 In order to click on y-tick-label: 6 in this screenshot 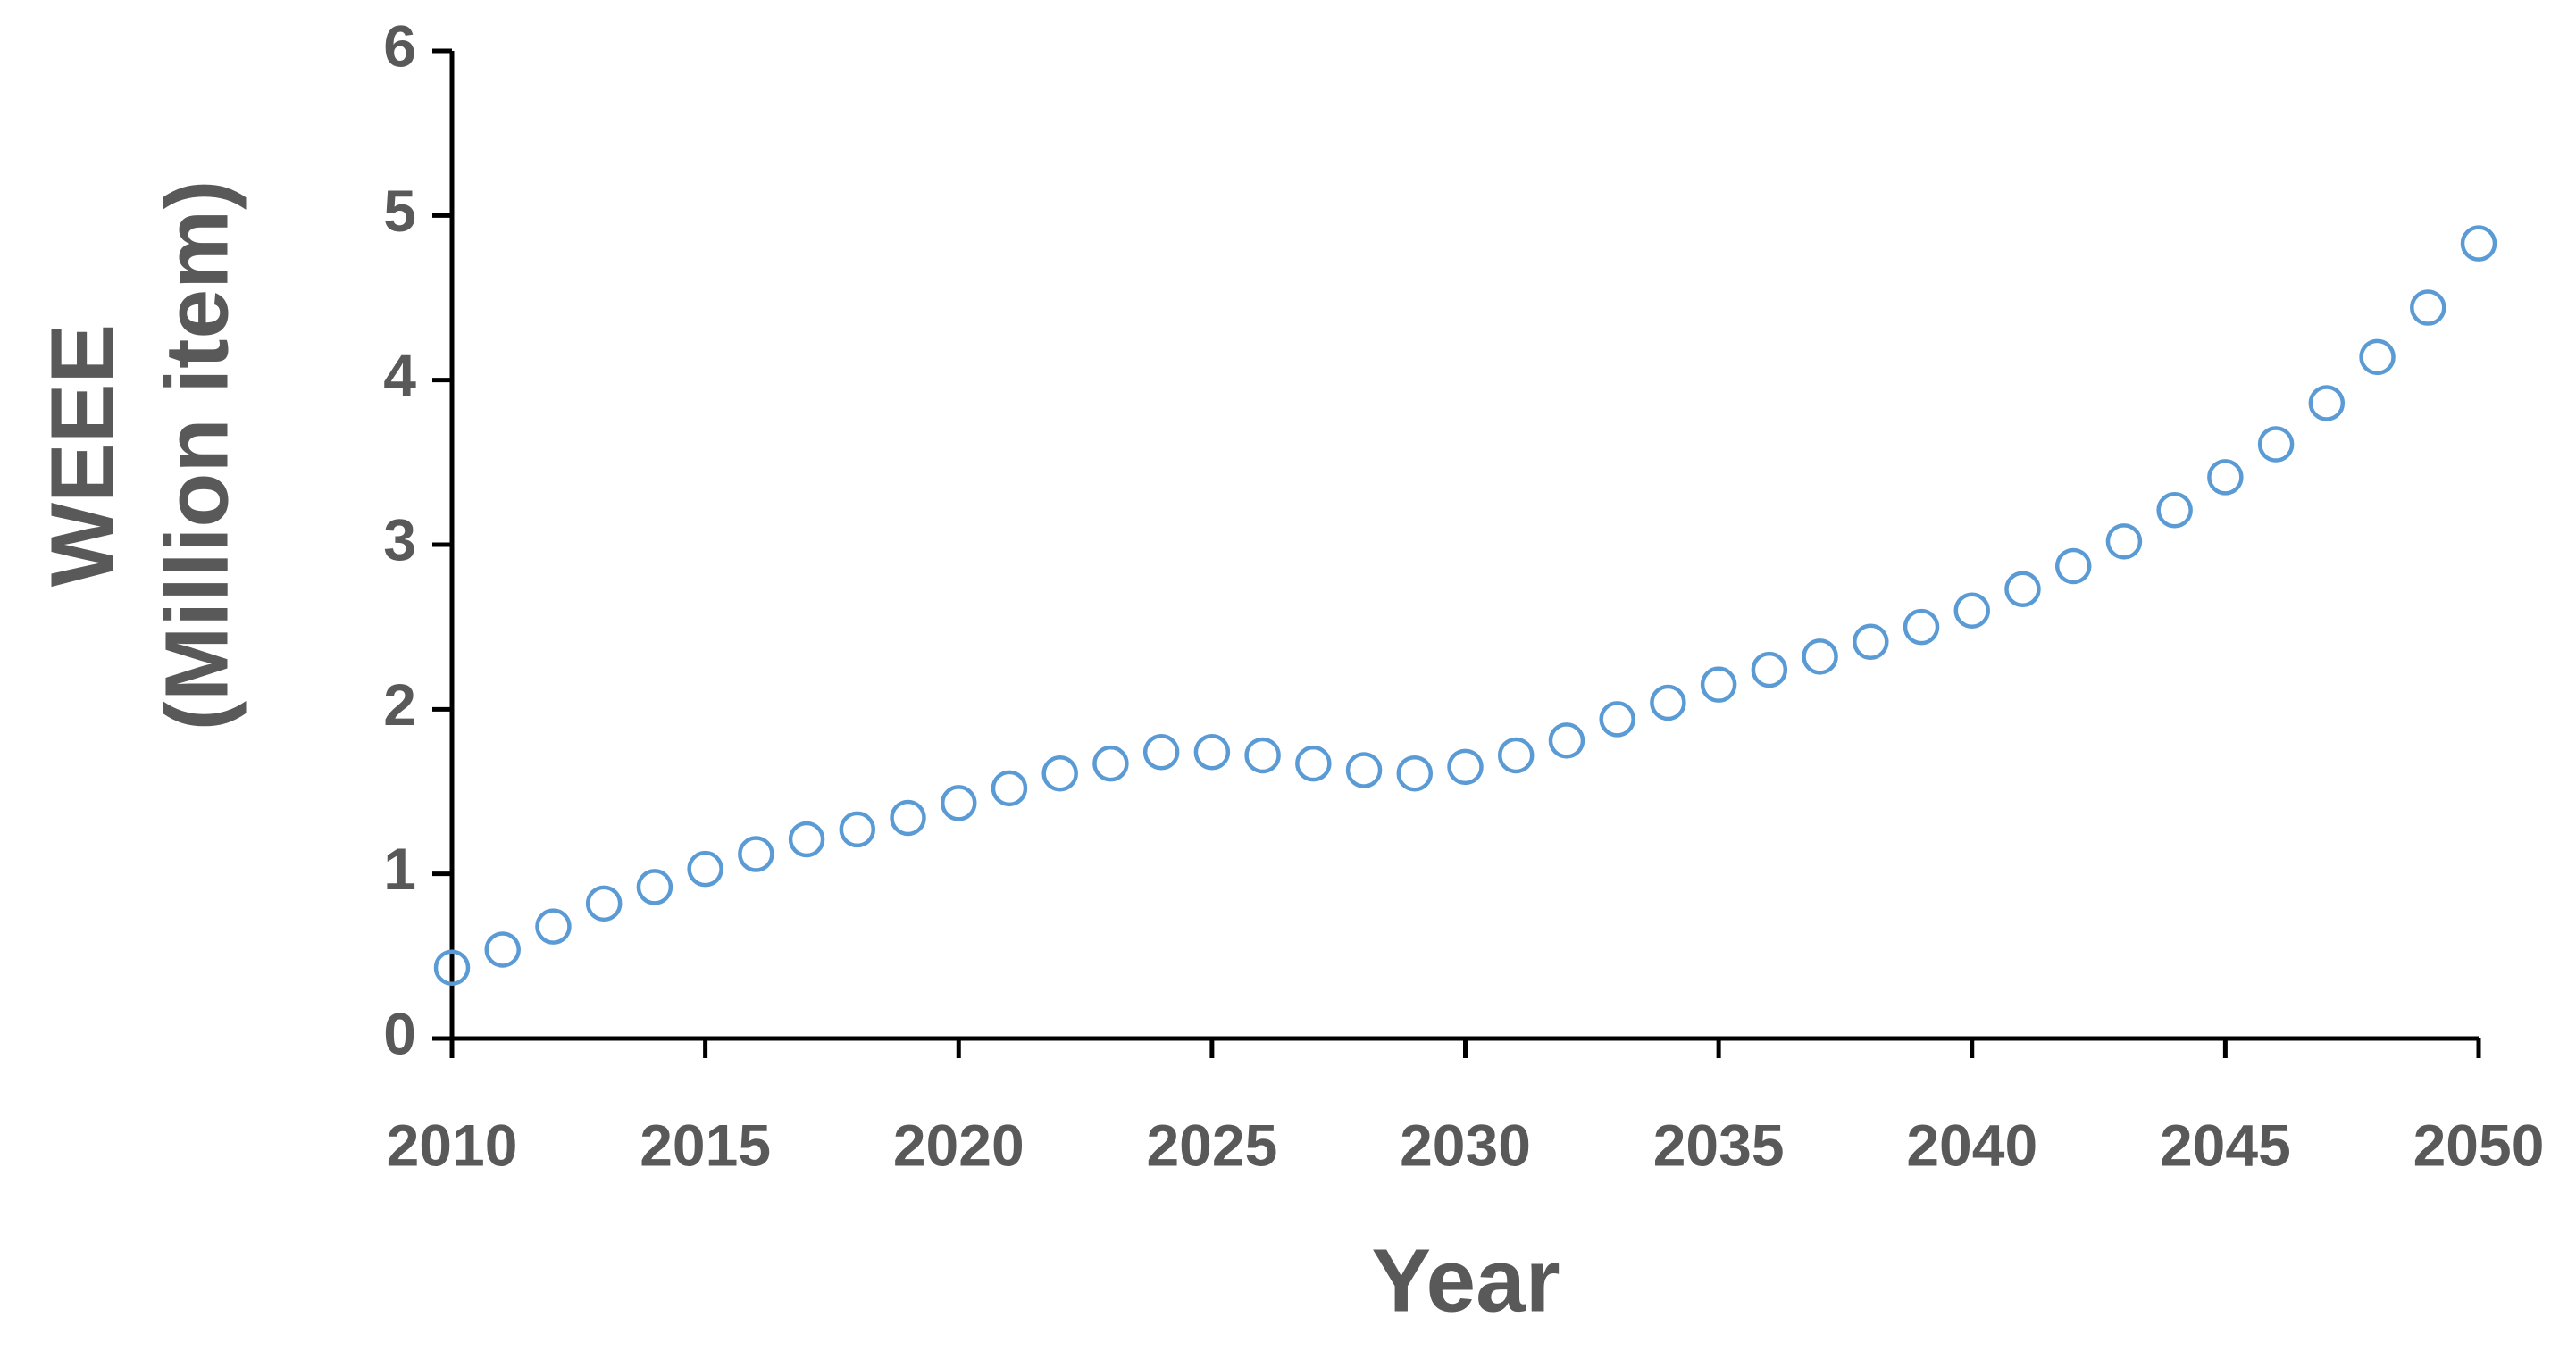, I will do `click(400, 46)`.